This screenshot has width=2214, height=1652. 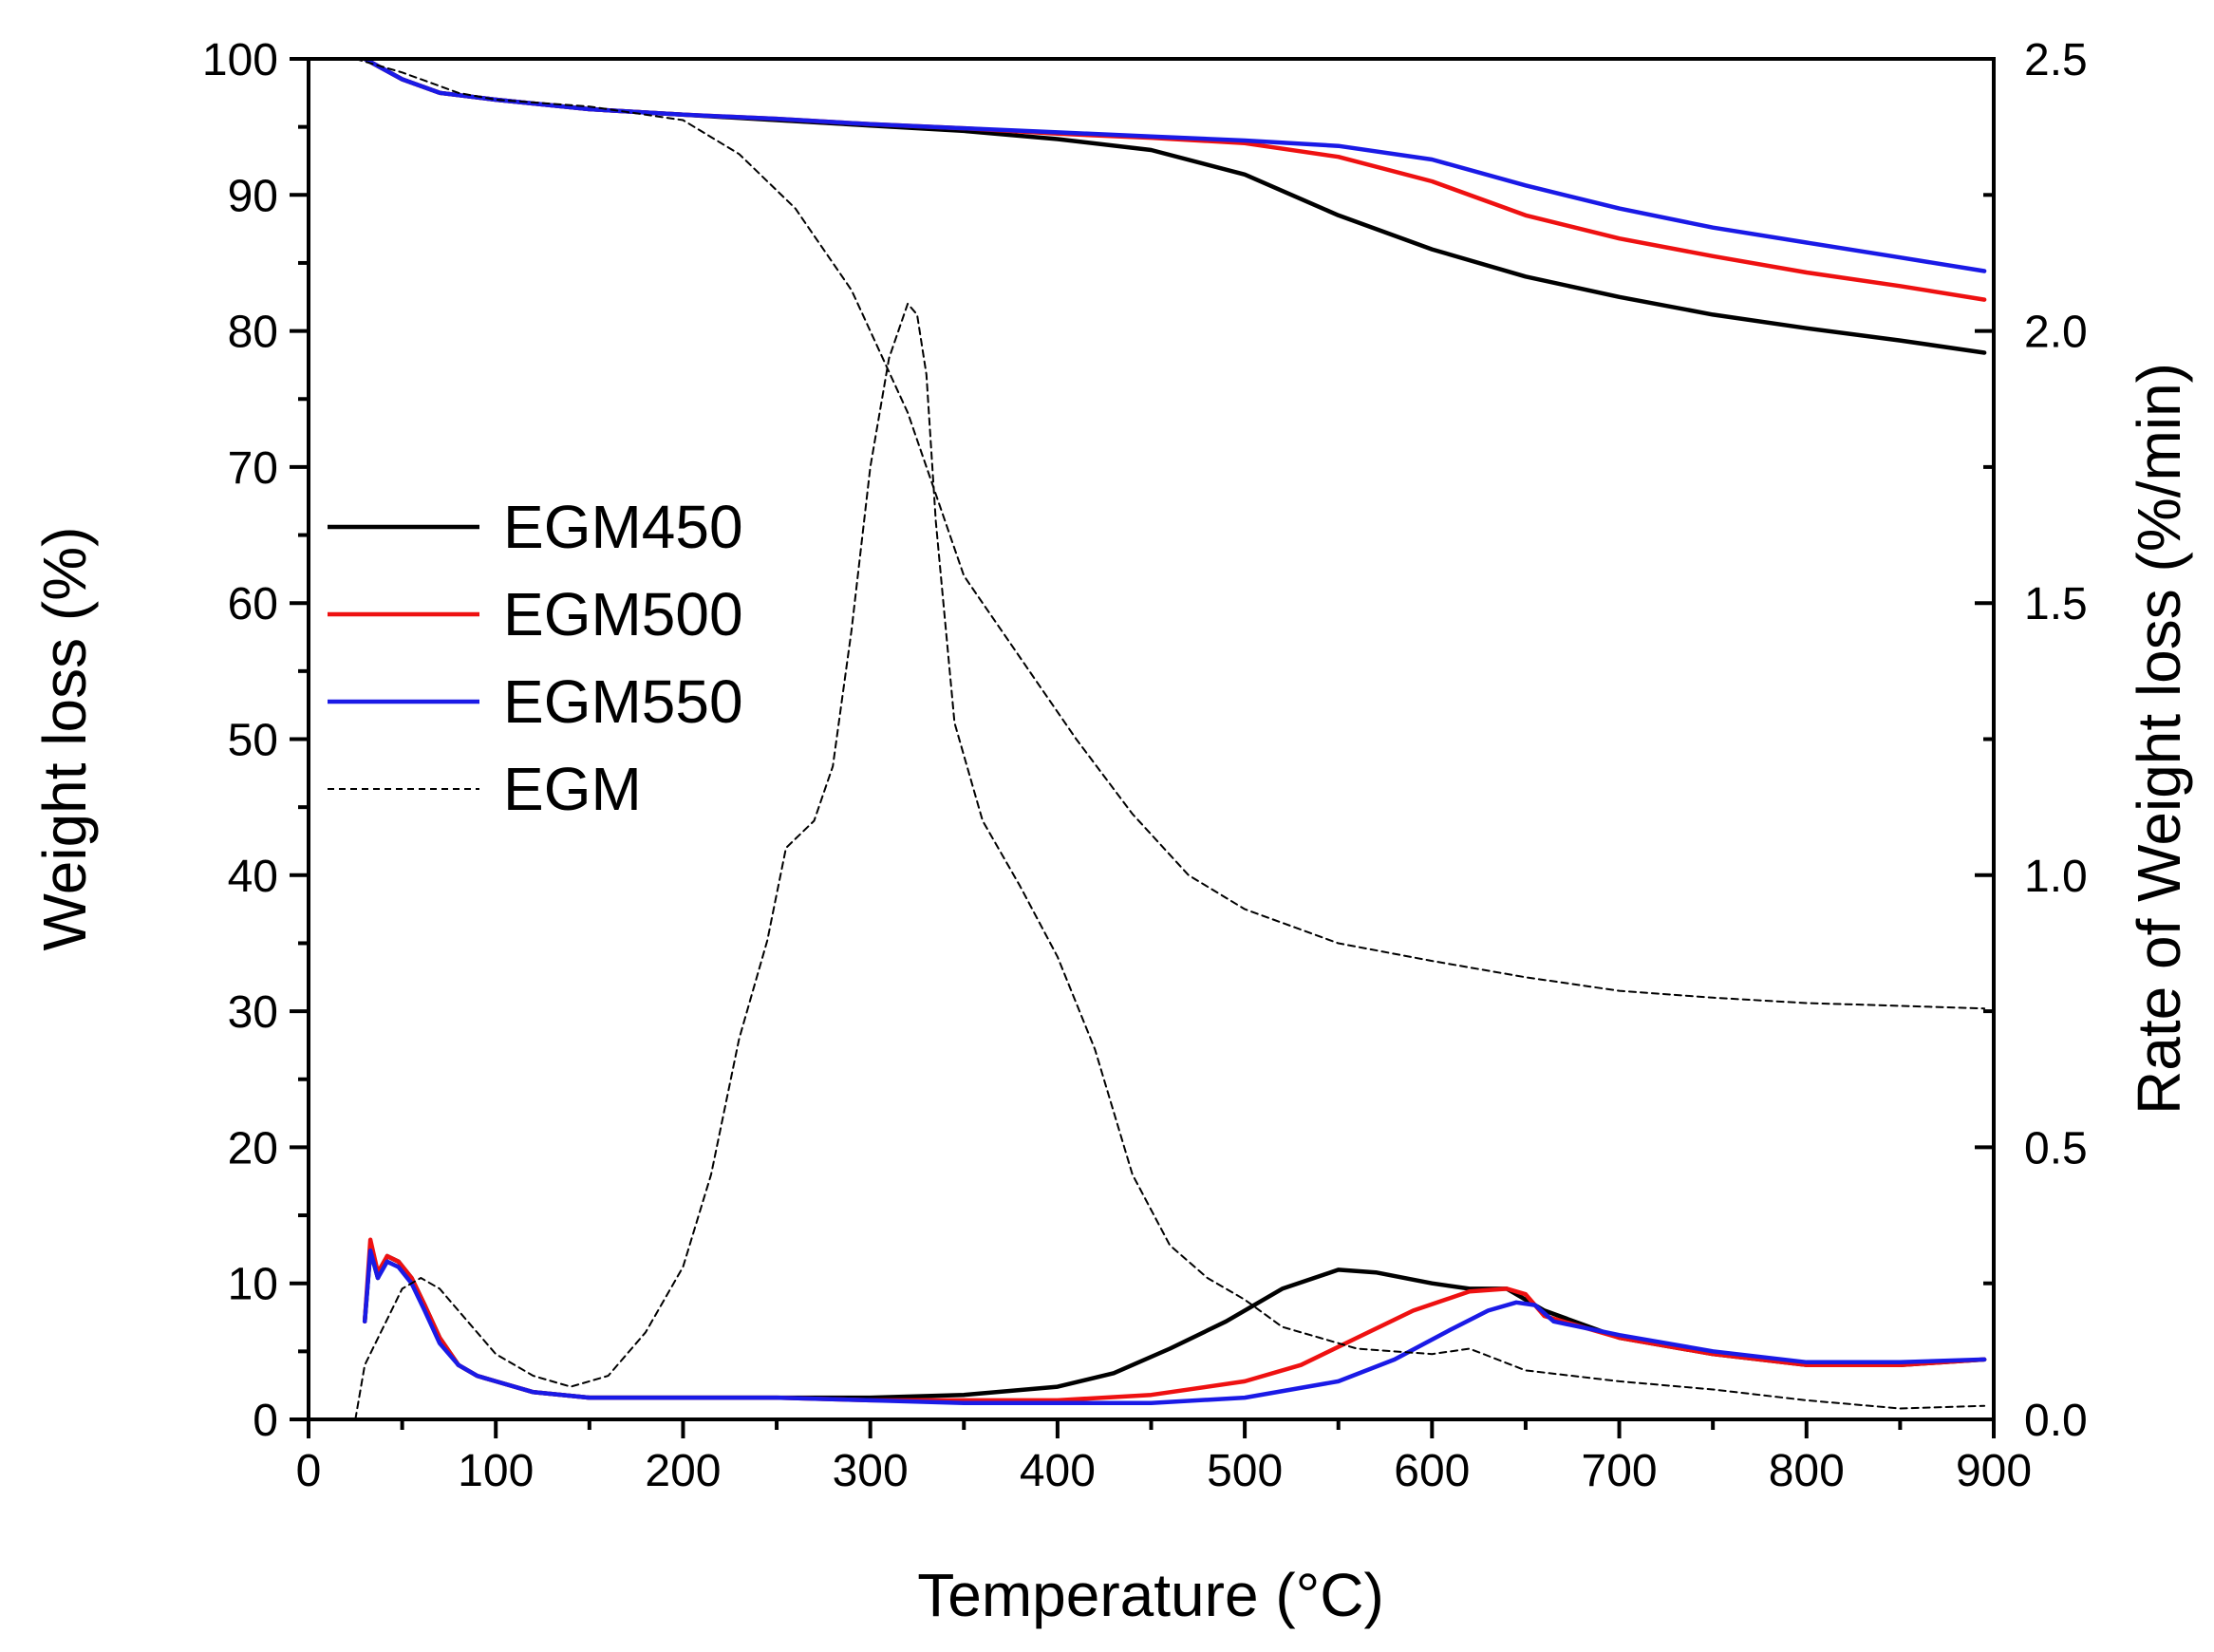 What do you see at coordinates (623, 527) in the screenshot?
I see `legend-label-egm450: EGM450` at bounding box center [623, 527].